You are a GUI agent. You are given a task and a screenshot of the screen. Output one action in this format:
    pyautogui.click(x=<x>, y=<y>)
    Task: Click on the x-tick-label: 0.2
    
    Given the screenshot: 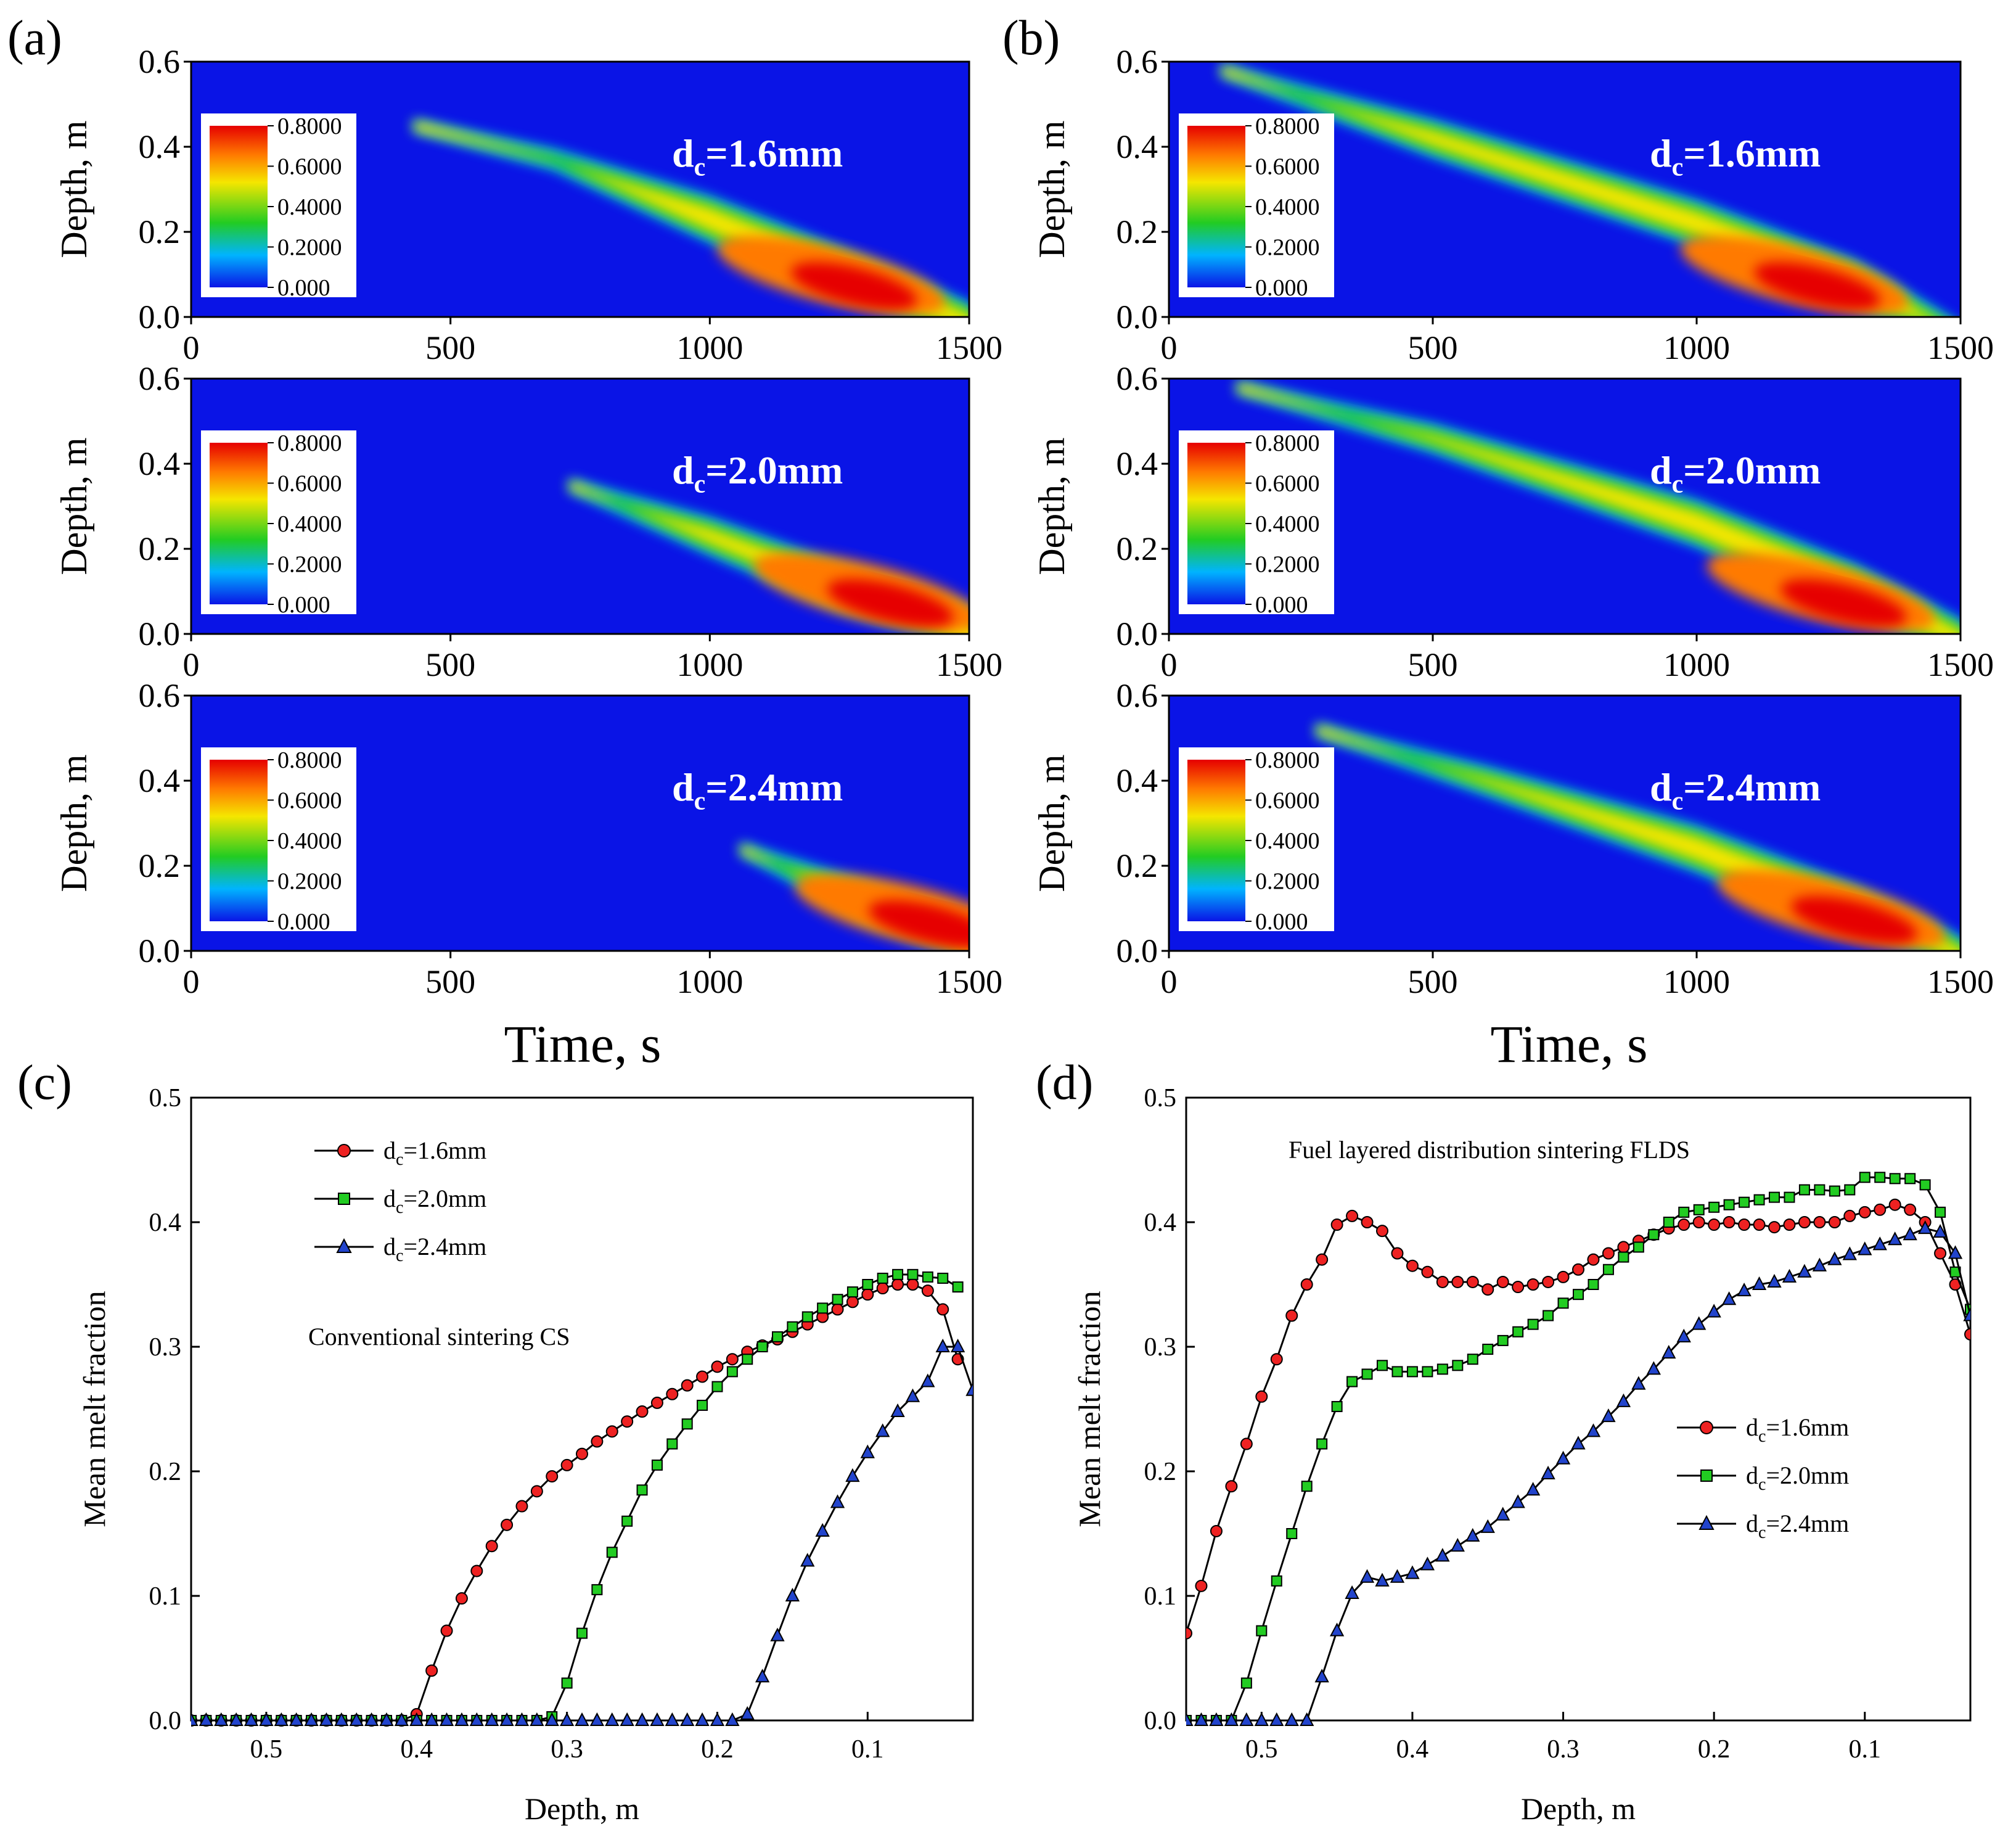 What is the action you would take?
    pyautogui.click(x=717, y=1750)
    